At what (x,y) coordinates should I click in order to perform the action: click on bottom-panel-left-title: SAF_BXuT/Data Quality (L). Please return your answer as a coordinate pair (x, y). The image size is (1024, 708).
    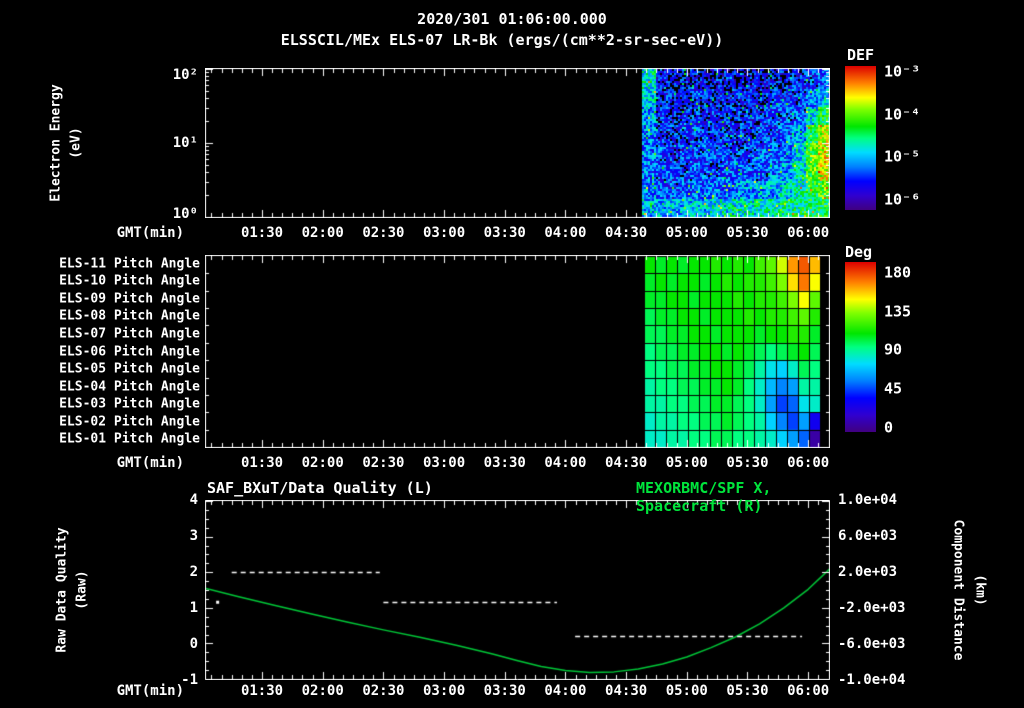
    Looking at the image, I should click on (320, 488).